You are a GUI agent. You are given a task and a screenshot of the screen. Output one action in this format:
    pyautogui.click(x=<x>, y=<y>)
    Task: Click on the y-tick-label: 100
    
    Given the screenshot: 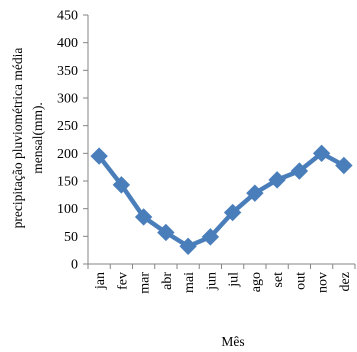 What is the action you would take?
    pyautogui.click(x=67, y=209)
    